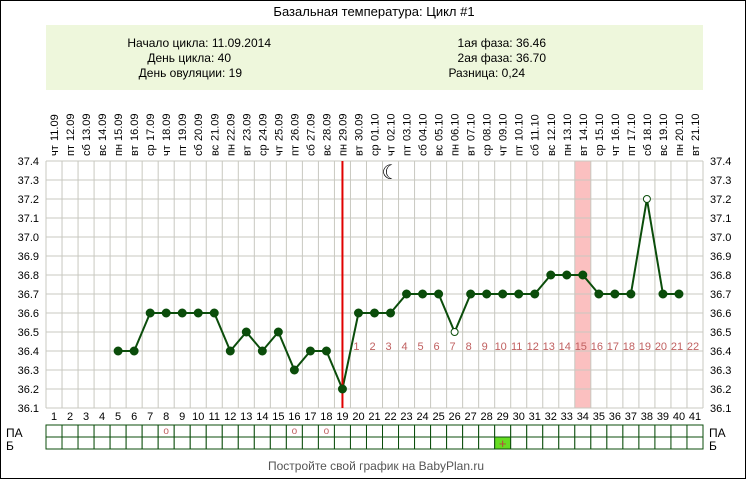  What do you see at coordinates (551, 417) in the screenshot?
I see `day-number-label: 32` at bounding box center [551, 417].